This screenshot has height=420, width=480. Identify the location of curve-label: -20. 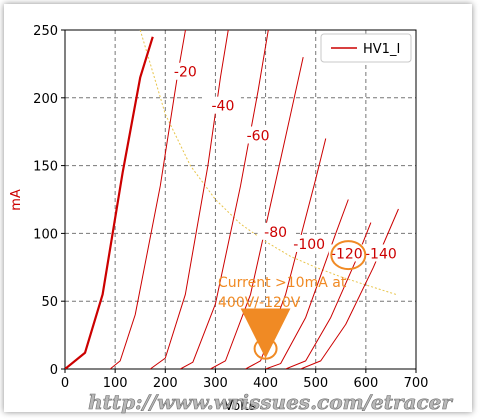
(185, 73).